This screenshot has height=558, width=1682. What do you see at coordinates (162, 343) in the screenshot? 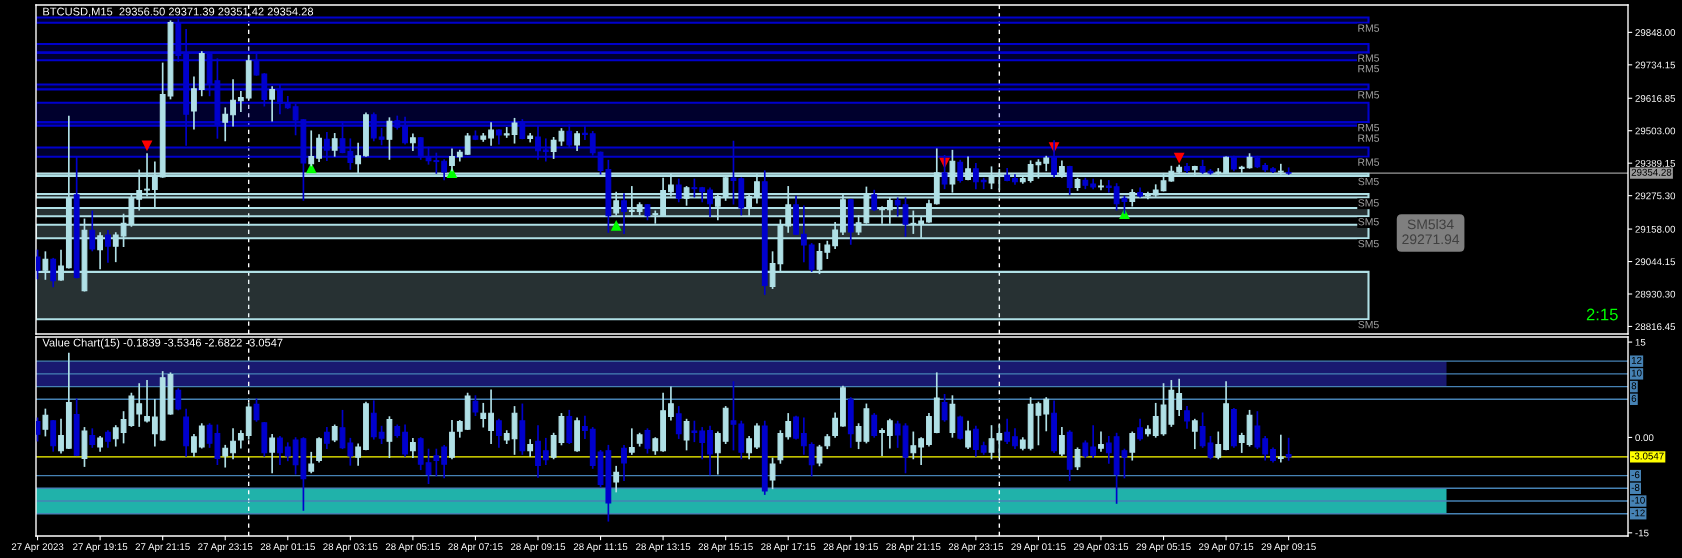
I see `chart-title: Value Chart(15) -0.1839 -3.5346 -2.6822 -3.0547` at bounding box center [162, 343].